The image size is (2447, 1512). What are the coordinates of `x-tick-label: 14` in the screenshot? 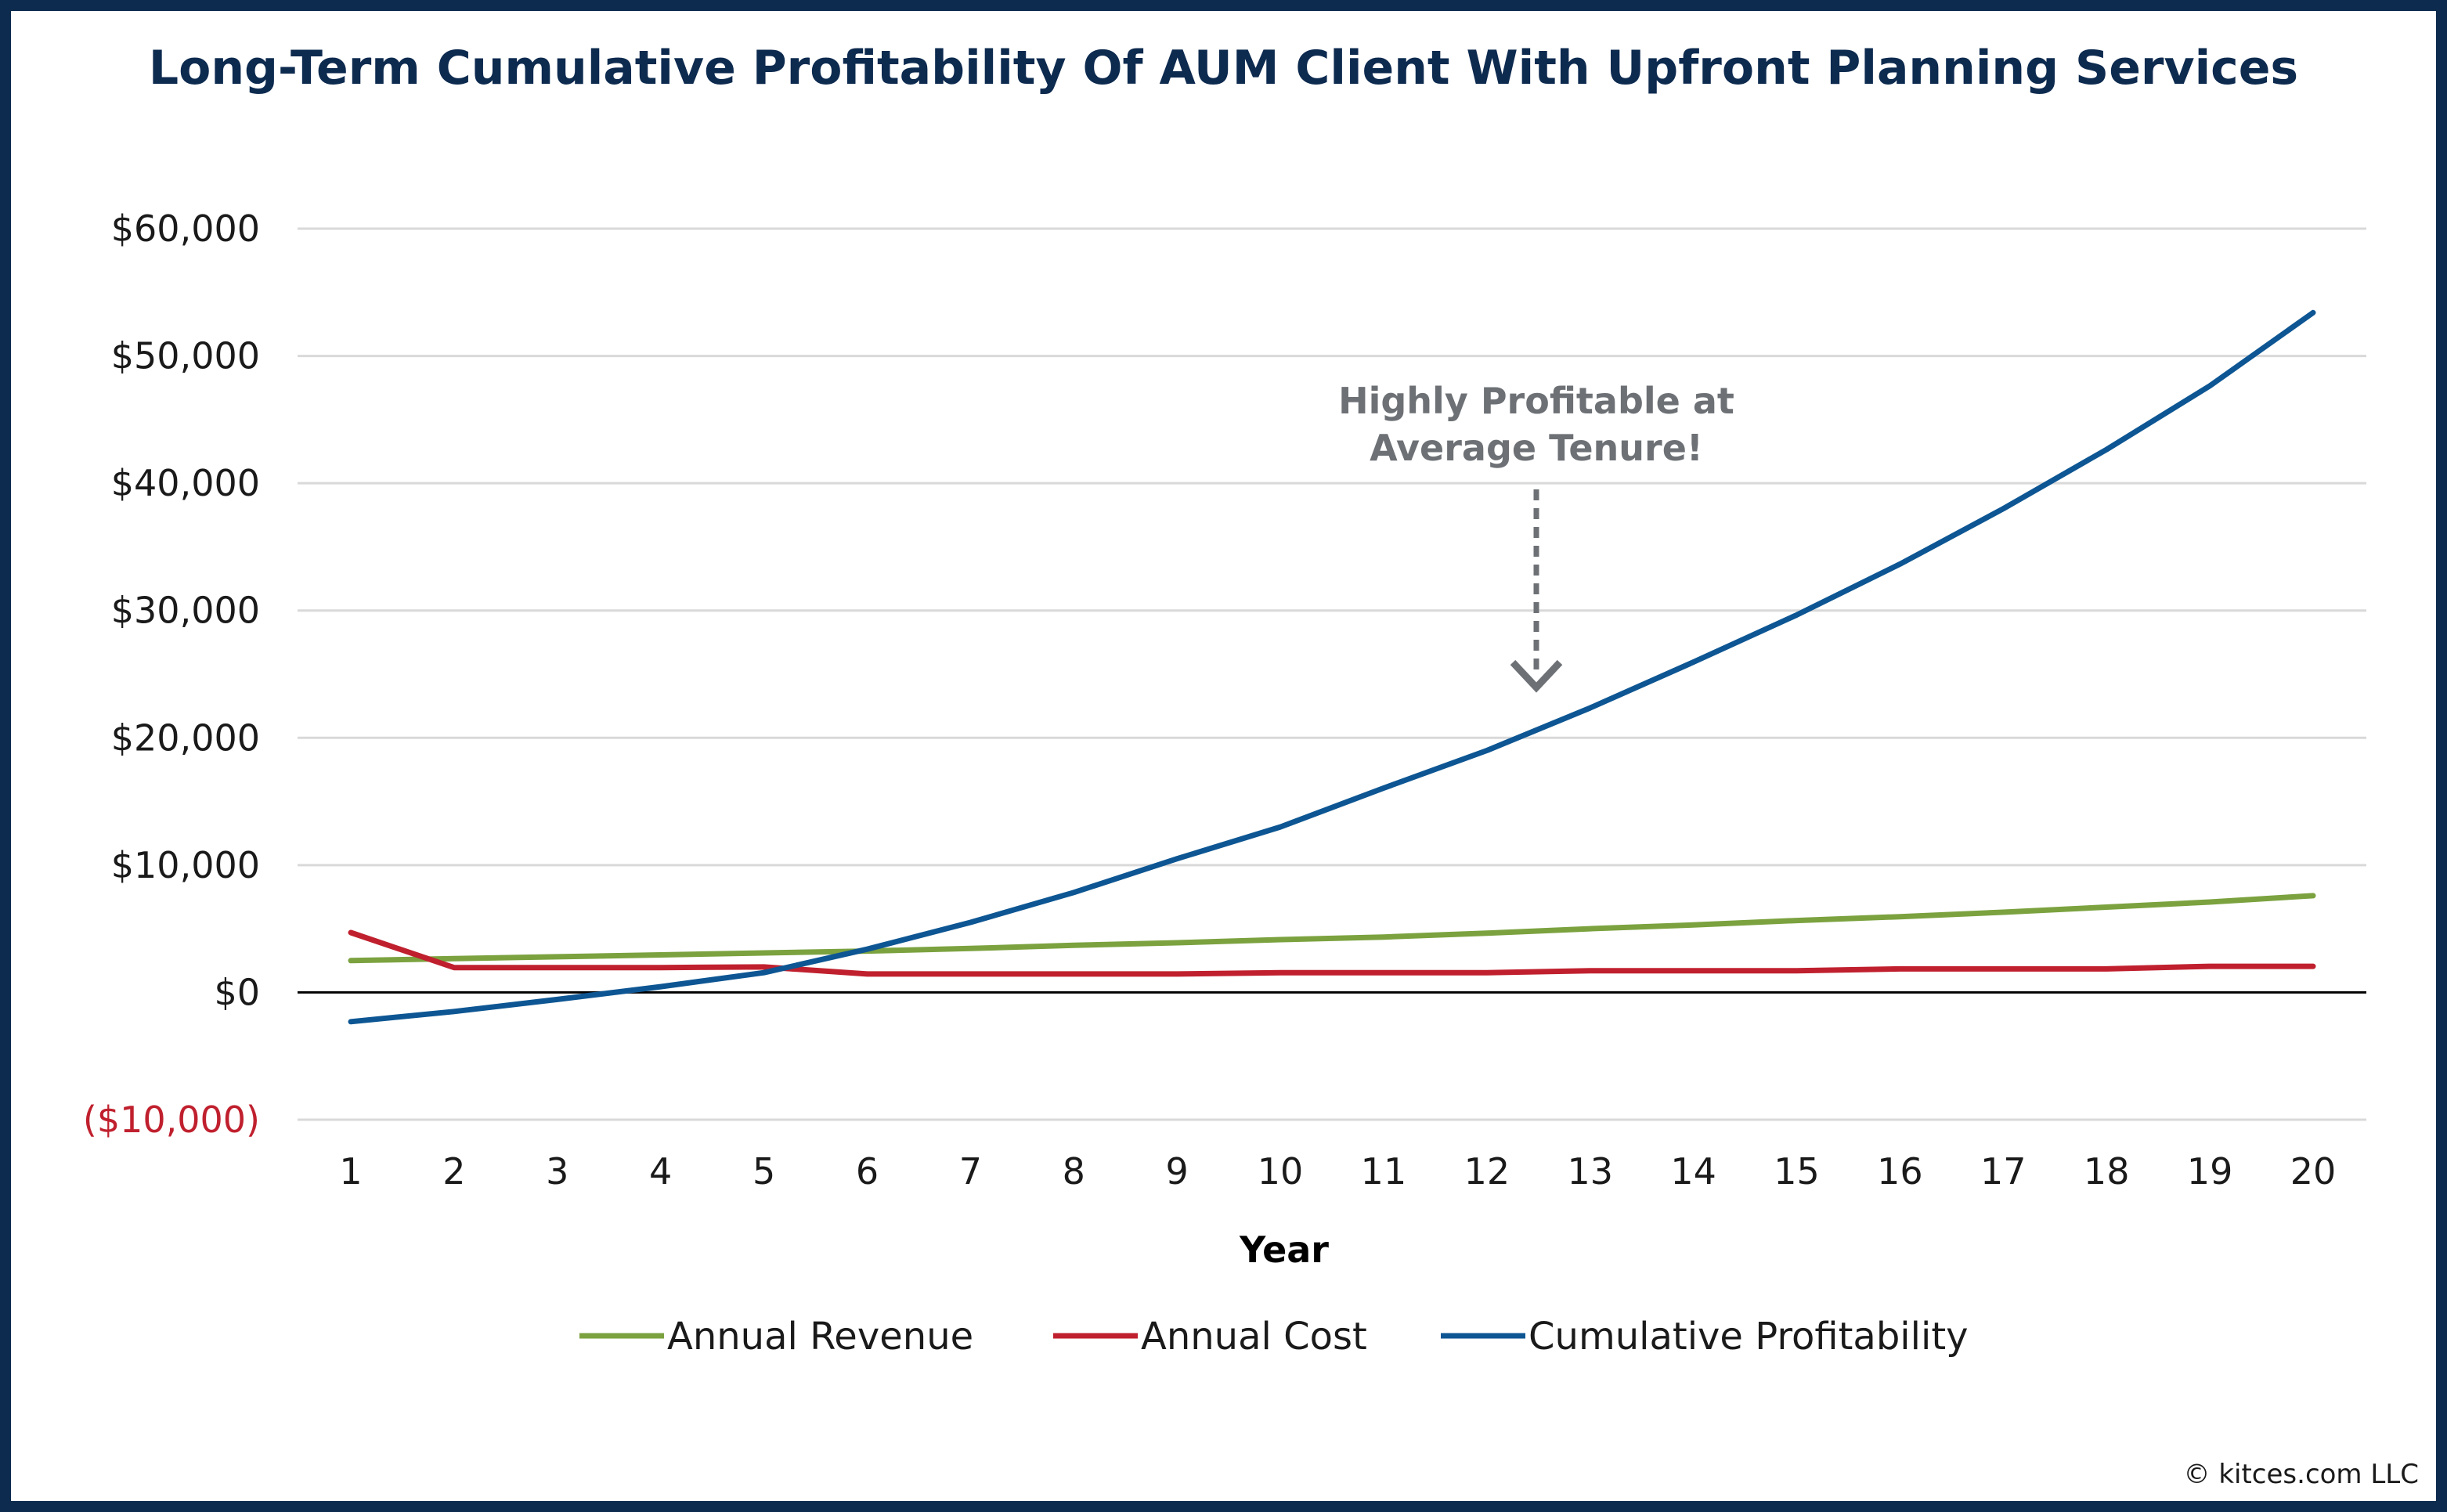 It's located at (1693, 1171).